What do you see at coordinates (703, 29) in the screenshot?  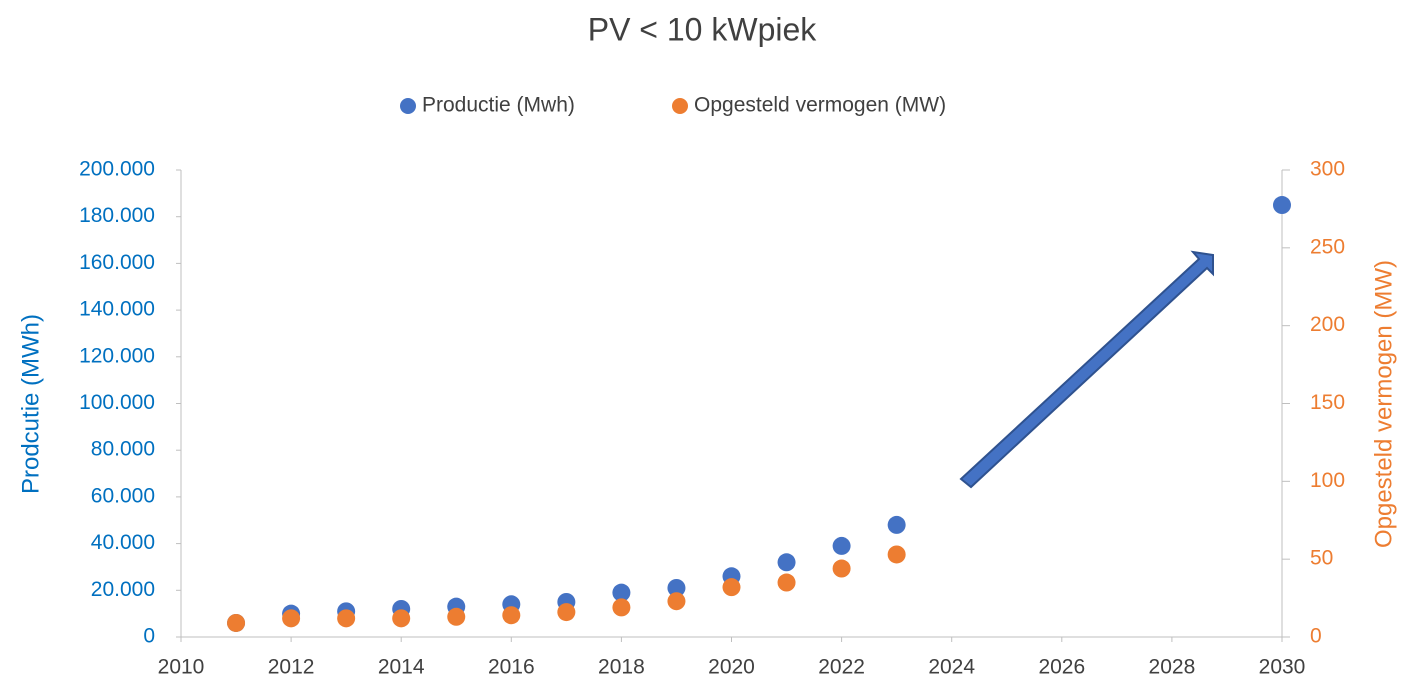 I see `chart-title: PV < 10 kWpiek` at bounding box center [703, 29].